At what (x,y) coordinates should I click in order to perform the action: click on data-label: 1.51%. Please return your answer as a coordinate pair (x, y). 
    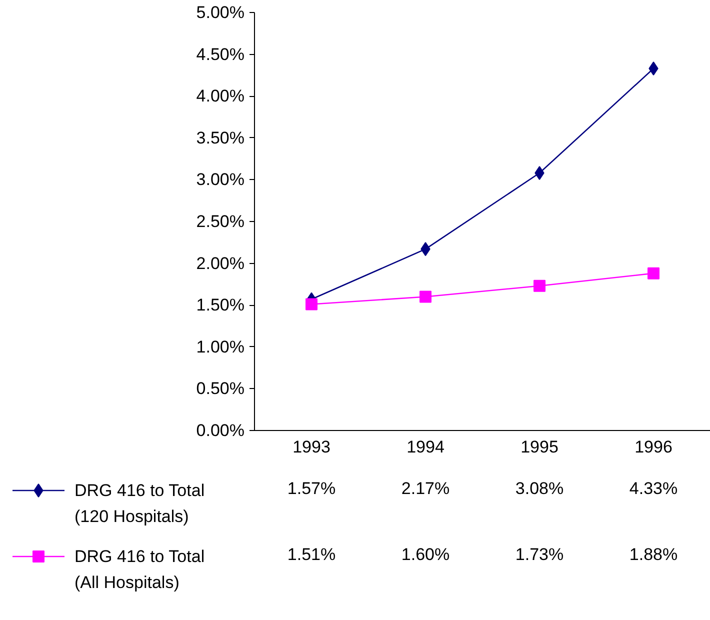
    Looking at the image, I should click on (311, 554).